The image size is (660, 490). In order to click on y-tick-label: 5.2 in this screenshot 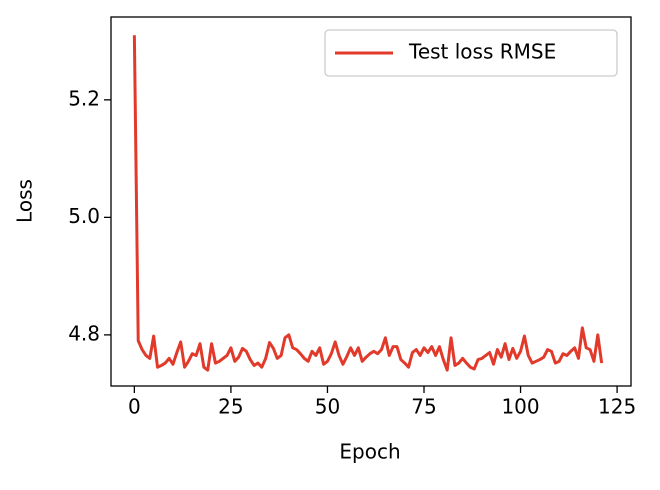, I will do `click(84, 98)`.